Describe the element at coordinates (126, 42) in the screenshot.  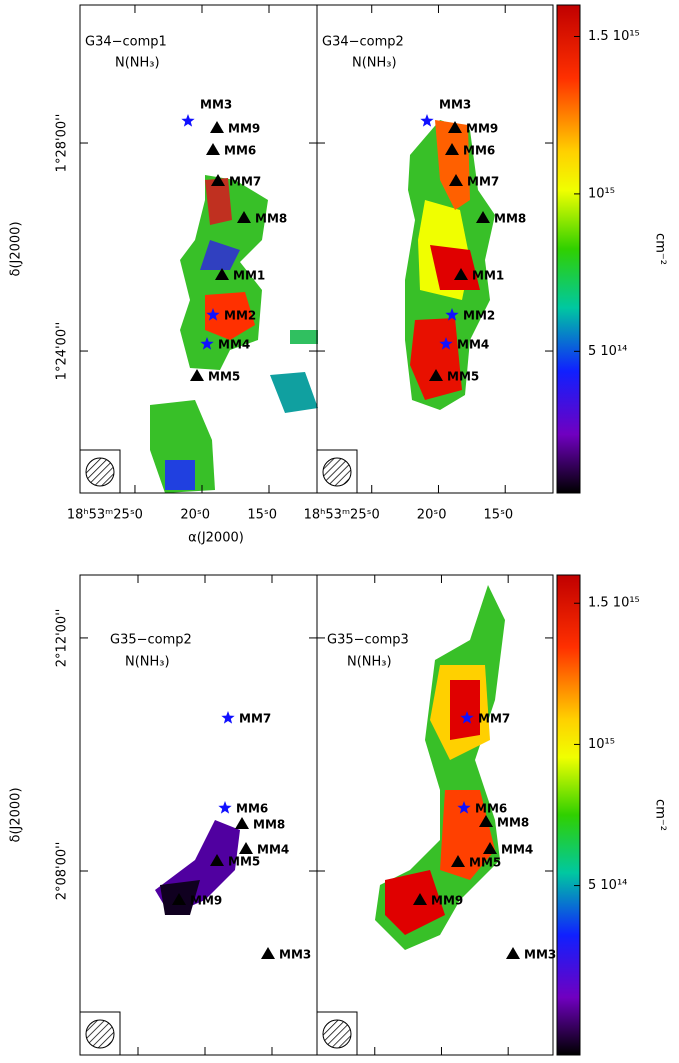
I see `panel-title: G34−comp1` at that location.